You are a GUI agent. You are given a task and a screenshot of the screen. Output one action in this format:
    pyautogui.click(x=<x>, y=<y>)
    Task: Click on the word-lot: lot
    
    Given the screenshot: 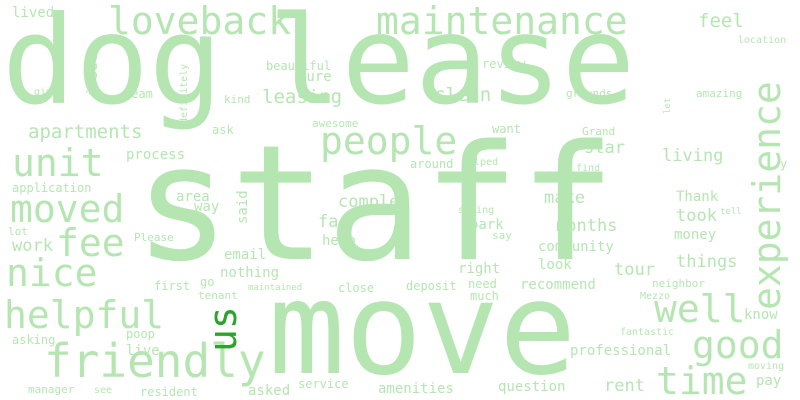 What is the action you would take?
    pyautogui.click(x=18, y=231)
    